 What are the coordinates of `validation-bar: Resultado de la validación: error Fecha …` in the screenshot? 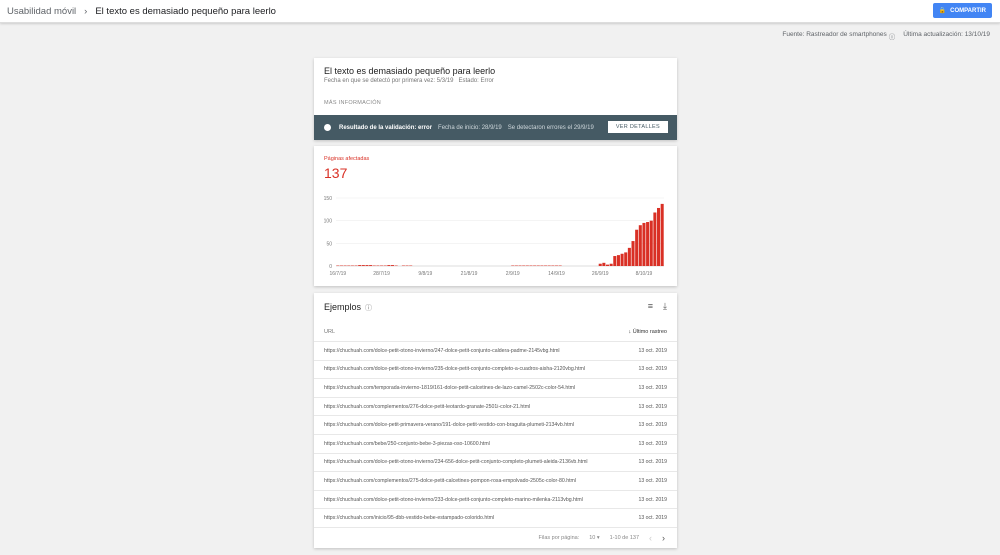 It's located at (495, 127).